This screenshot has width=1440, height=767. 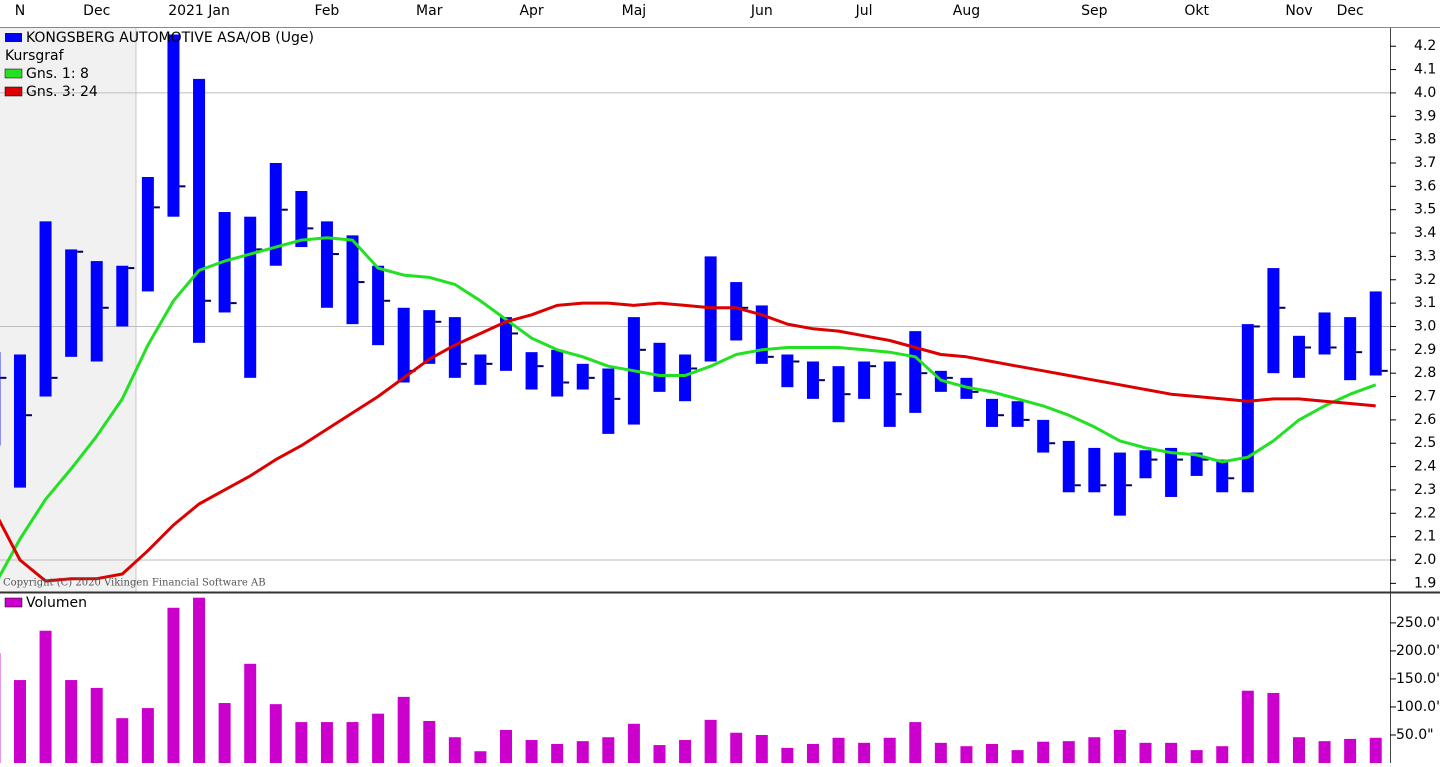 I want to click on x-tick-label: Dec, so click(x=1350, y=11).